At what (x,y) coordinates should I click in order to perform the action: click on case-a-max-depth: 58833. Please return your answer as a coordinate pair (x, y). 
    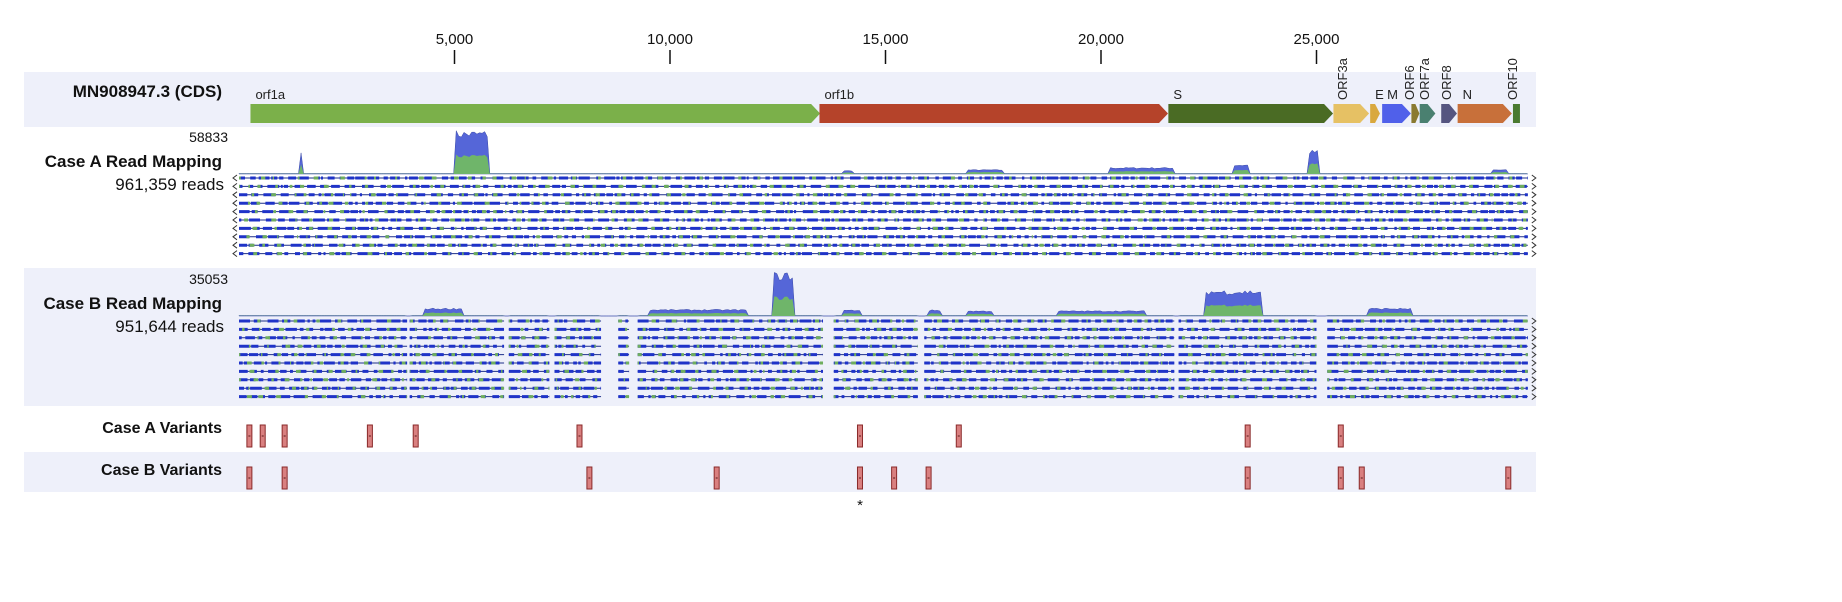
    Looking at the image, I should click on (208, 137).